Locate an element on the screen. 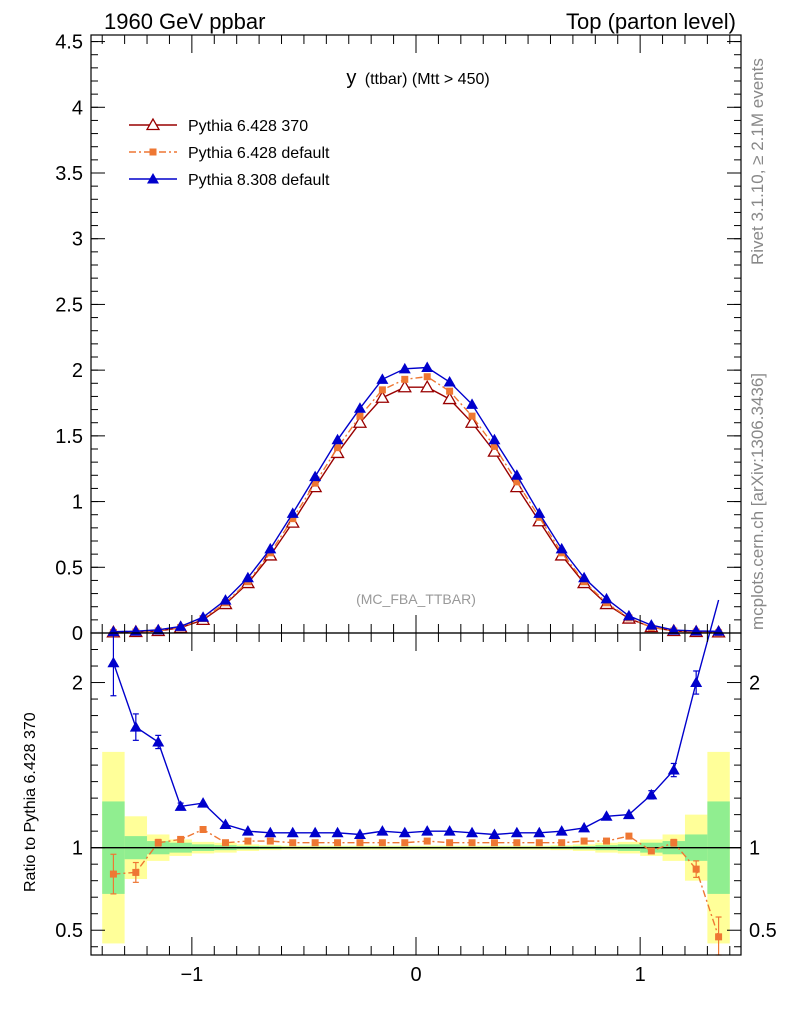 The width and height of the screenshot is (786, 1024). rivet-label: Rivet 3.1.10, ≥ 2.1M events is located at coordinates (757, 161).